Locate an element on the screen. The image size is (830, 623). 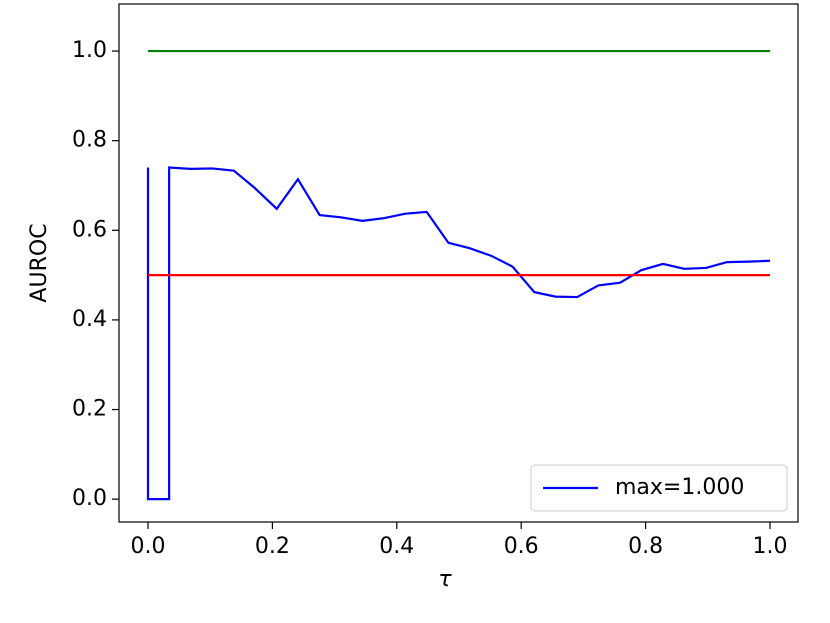
x-tick-label: 1.0 is located at coordinates (770, 546).